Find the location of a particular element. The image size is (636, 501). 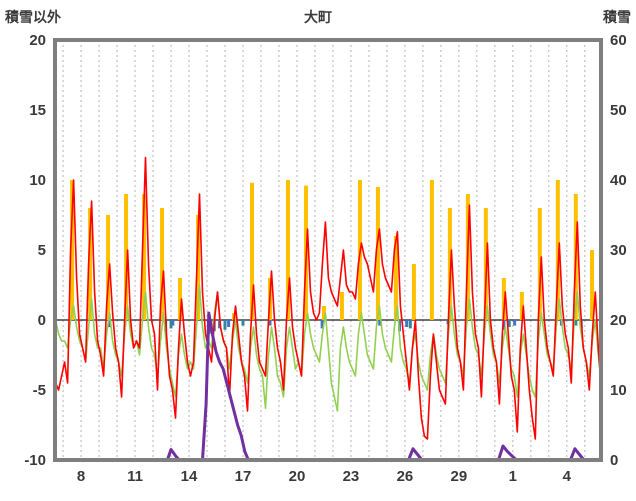

y-left-tick-label: 15 is located at coordinates (37, 110).